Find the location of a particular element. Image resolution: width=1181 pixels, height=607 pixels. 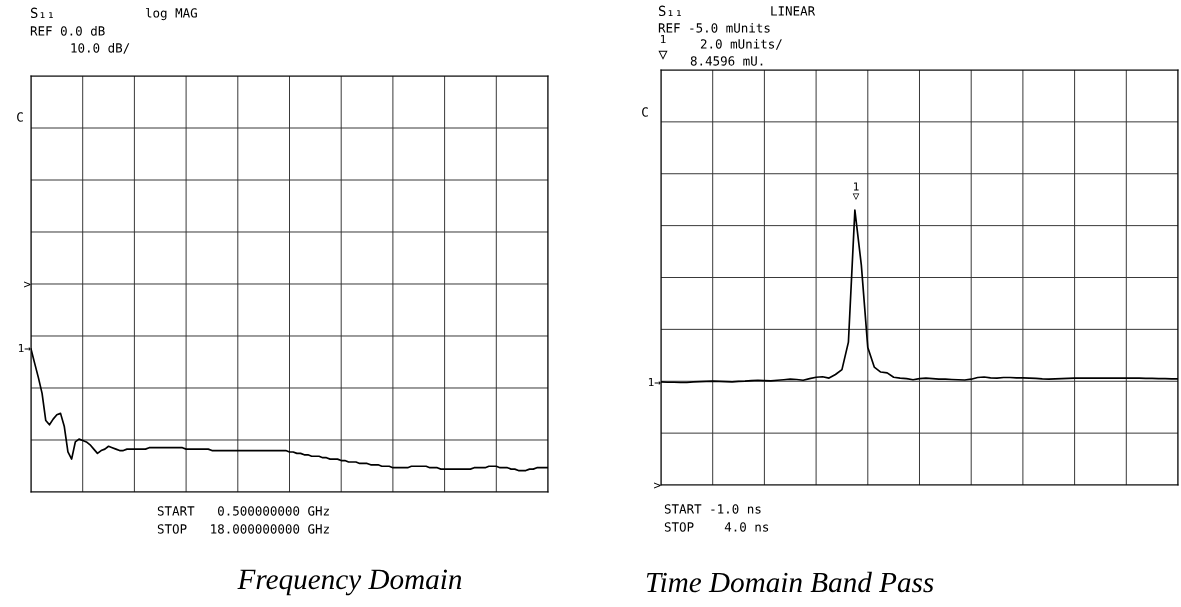

text: START 0.500000000 GHz is located at coordinates (243, 511).